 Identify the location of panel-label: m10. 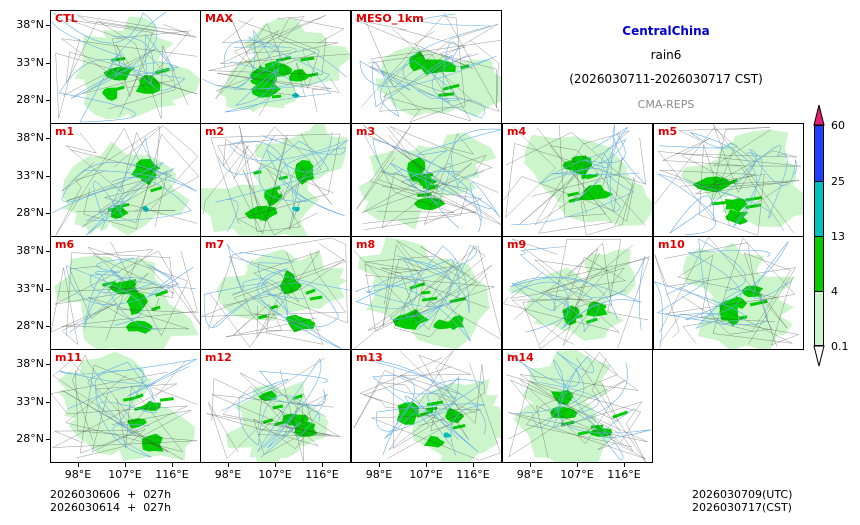
(671, 244).